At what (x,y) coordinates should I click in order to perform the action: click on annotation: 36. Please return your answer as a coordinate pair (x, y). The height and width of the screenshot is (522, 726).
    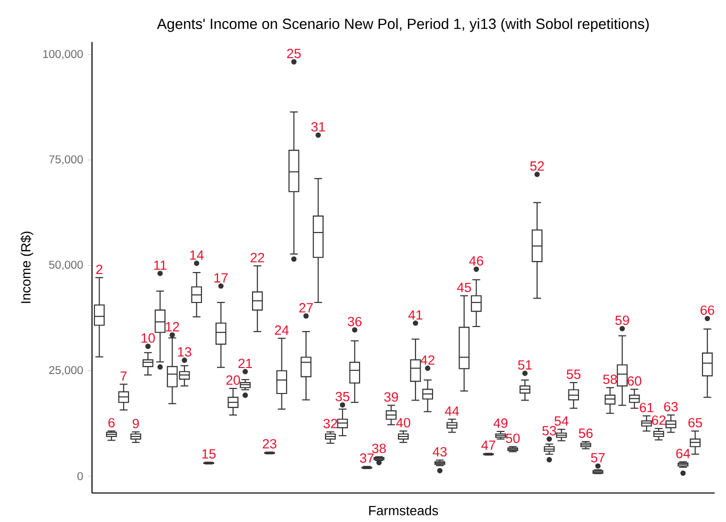
    Looking at the image, I should click on (355, 321).